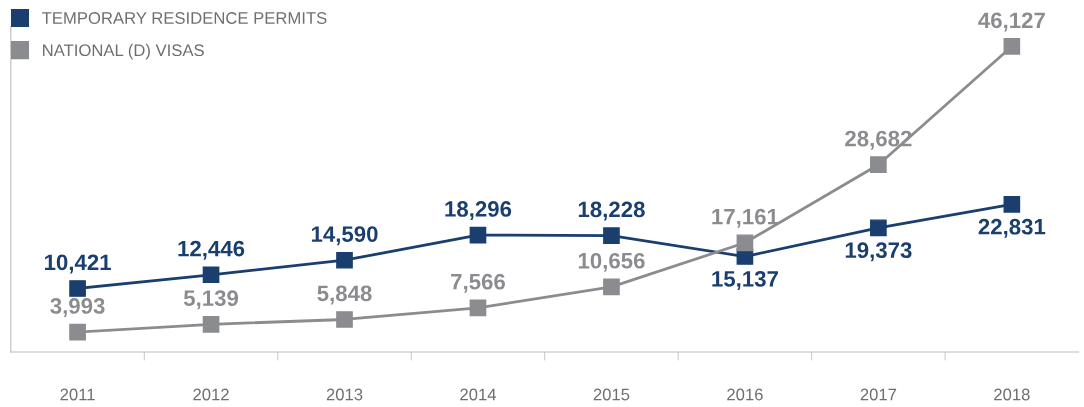 The height and width of the screenshot is (407, 1084). Describe the element at coordinates (878, 252) in the screenshot. I see `data-label: 19,373` at that location.